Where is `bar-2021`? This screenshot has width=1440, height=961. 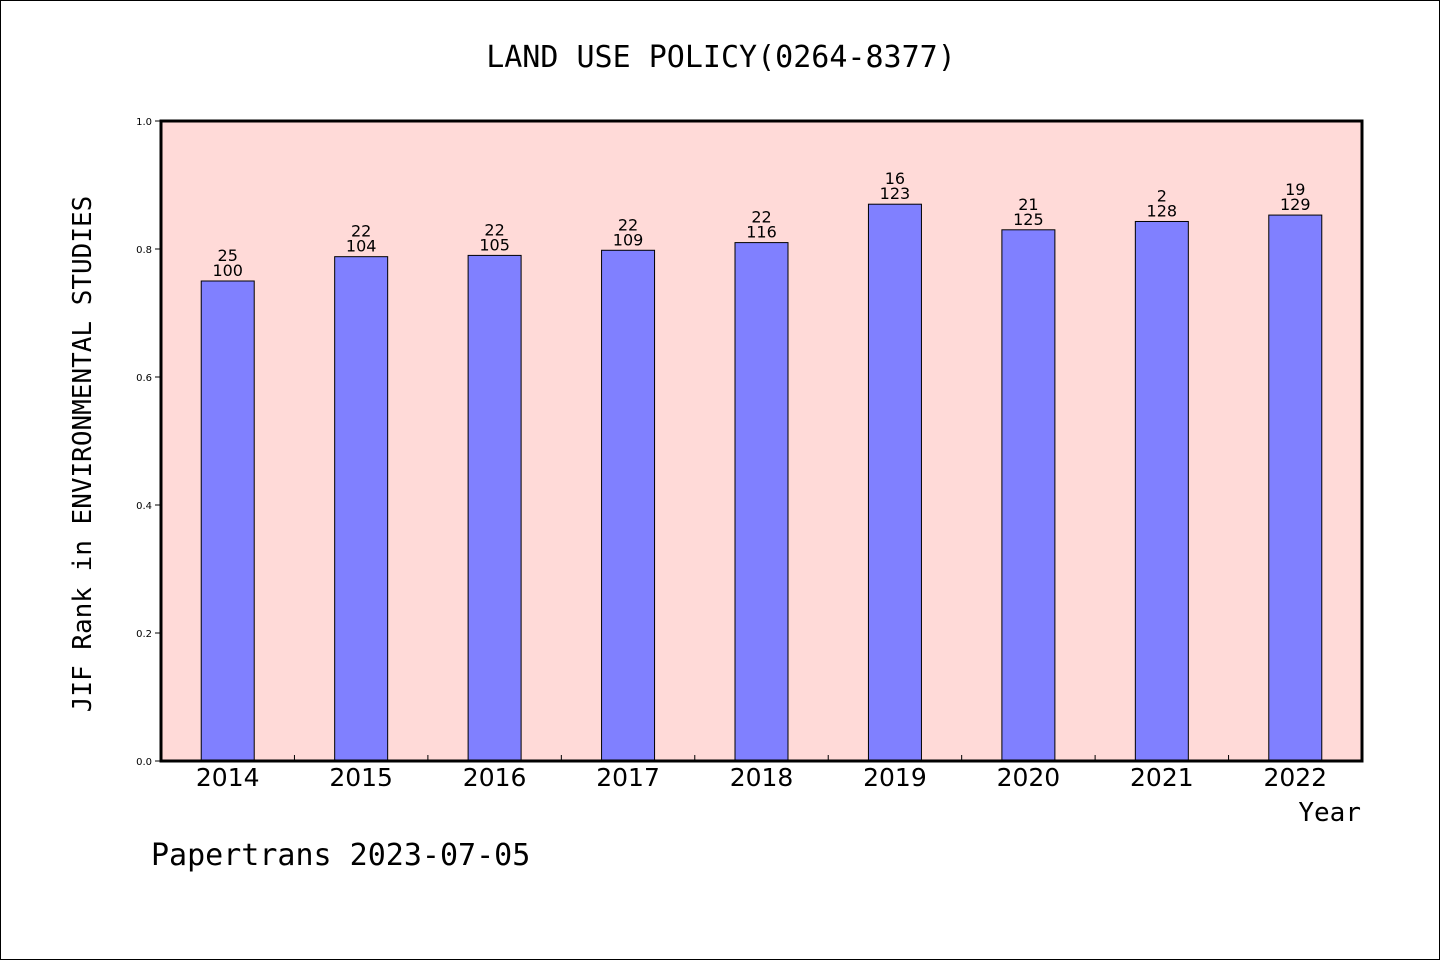
bar-2021 is located at coordinates (1161, 491).